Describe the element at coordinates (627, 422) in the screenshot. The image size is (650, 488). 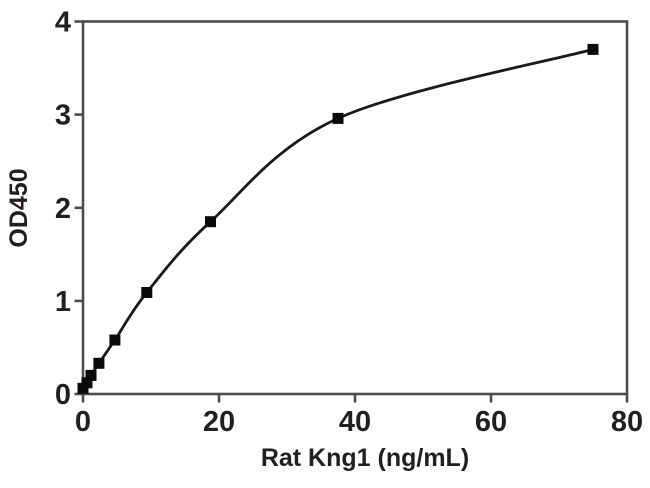
I see `x-tick-label: 80` at that location.